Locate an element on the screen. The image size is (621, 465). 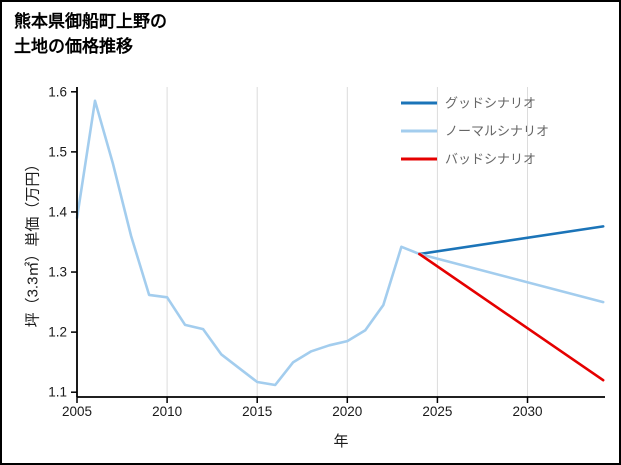
y-tick-label: 1.5 is located at coordinates (57, 151).